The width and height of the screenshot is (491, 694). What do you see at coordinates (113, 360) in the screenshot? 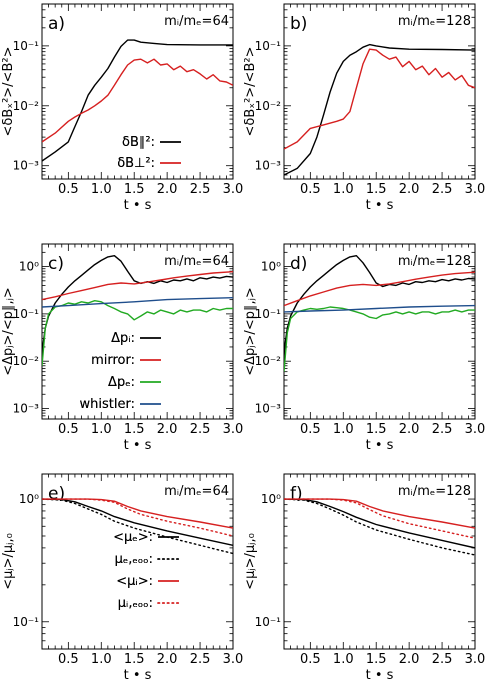
I see `legend-label: mirror:` at bounding box center [113, 360].